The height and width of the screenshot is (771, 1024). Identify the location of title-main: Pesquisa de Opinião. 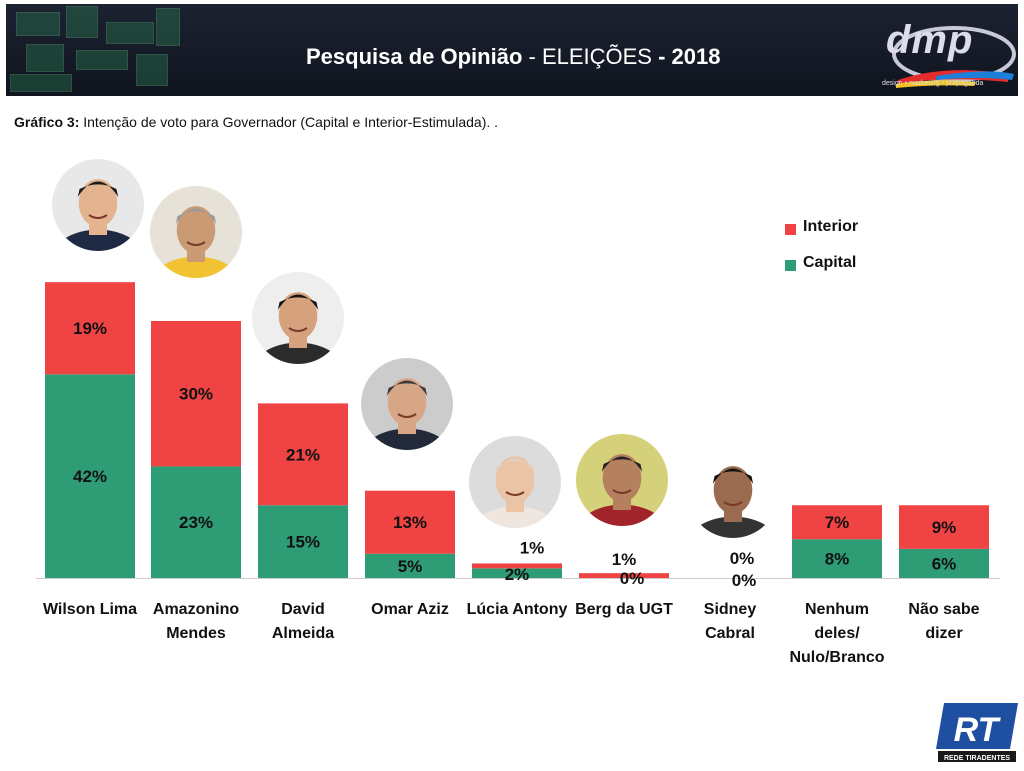
(414, 56).